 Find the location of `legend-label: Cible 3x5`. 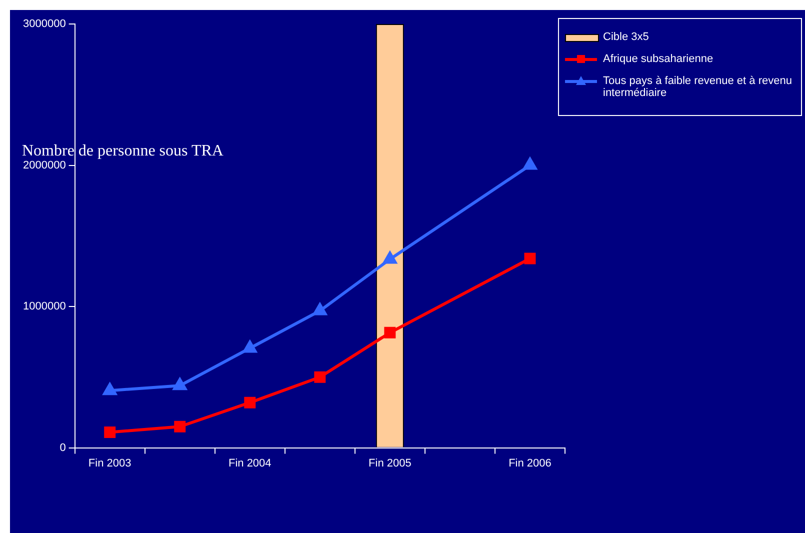

legend-label: Cible 3x5 is located at coordinates (626, 37).